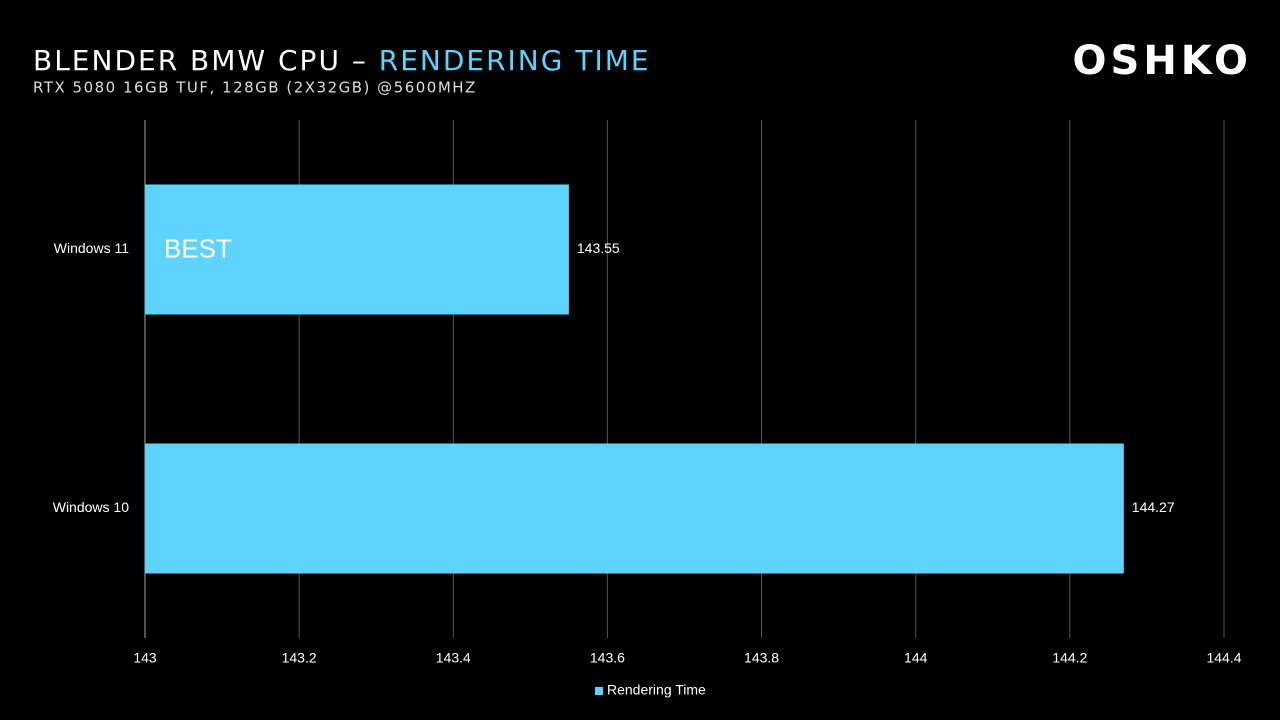 This screenshot has width=1280, height=720. Describe the element at coordinates (916, 658) in the screenshot. I see `x-tick-label: 144` at that location.